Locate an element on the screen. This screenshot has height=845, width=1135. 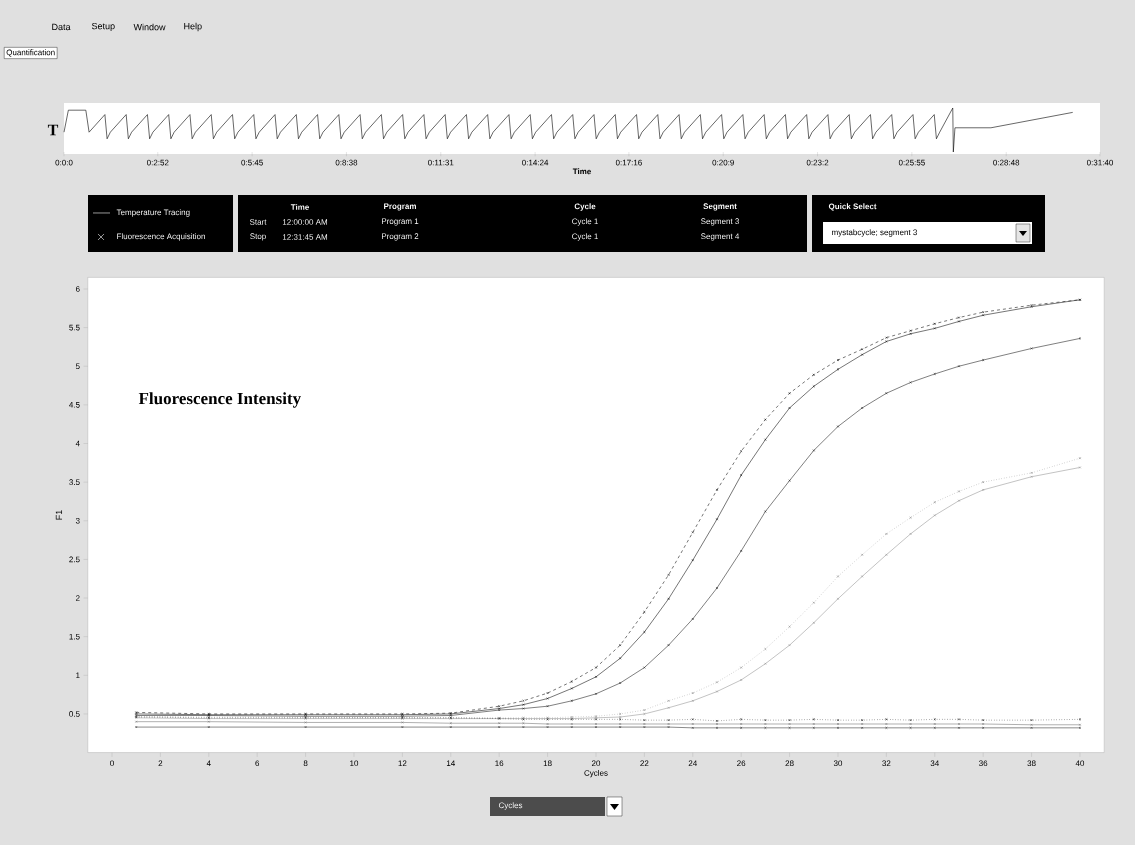
y-tick-label: 4 is located at coordinates (77, 443).